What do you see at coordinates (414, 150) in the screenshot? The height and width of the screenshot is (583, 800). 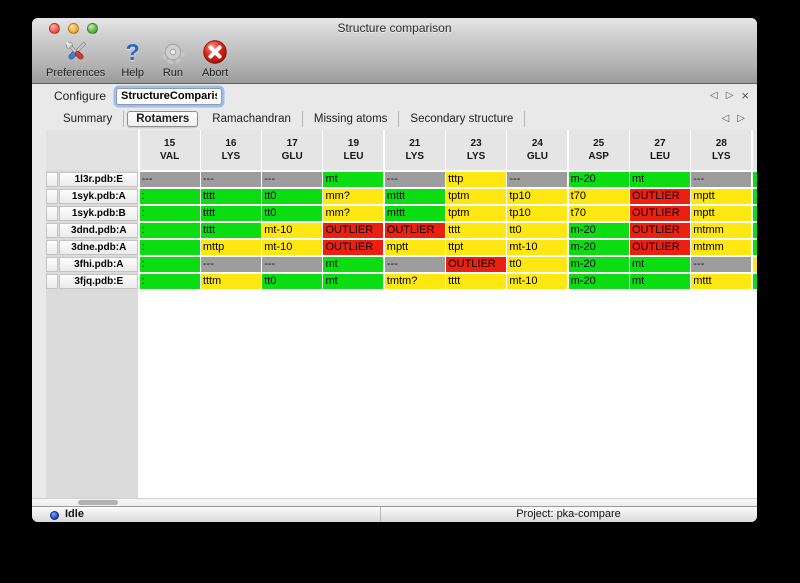 I see `column-header-21: 21 LYS` at bounding box center [414, 150].